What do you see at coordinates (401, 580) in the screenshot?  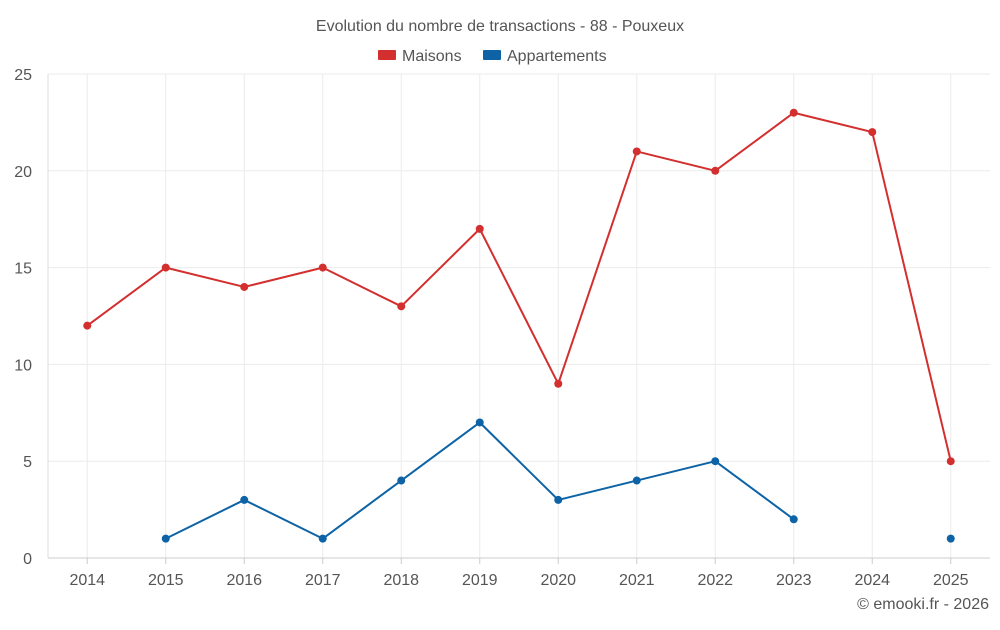 I see `x-tick-label: 2018` at bounding box center [401, 580].